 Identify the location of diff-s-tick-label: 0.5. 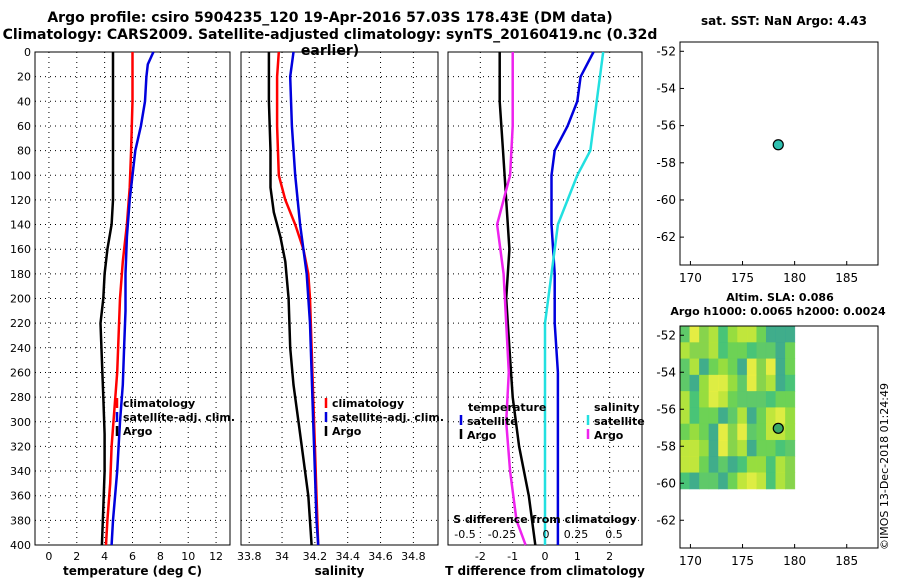
(614, 534).